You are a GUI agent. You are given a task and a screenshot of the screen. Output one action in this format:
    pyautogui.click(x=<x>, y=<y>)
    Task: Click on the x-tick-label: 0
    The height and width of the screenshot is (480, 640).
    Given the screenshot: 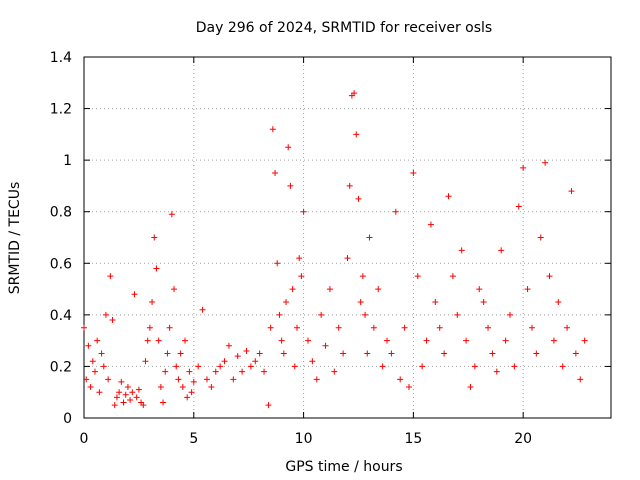 What is the action you would take?
    pyautogui.click(x=84, y=439)
    